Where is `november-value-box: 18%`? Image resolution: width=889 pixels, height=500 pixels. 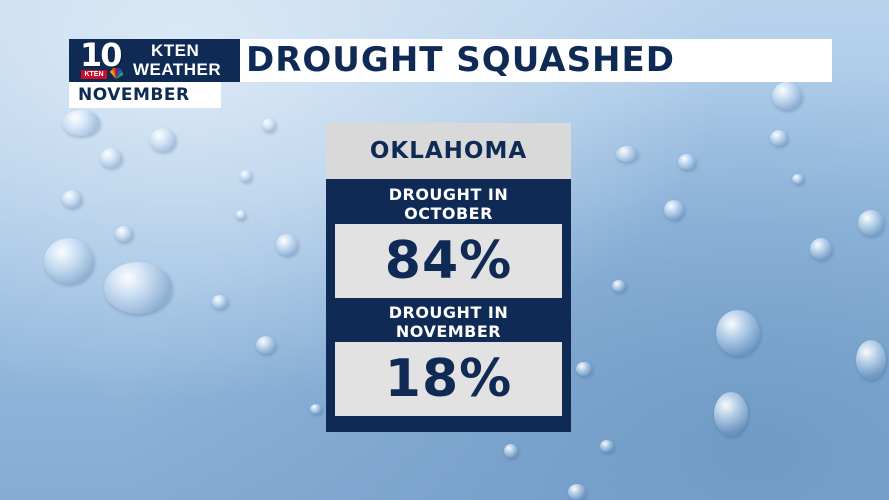
november-value-box: 18% is located at coordinates (448, 379).